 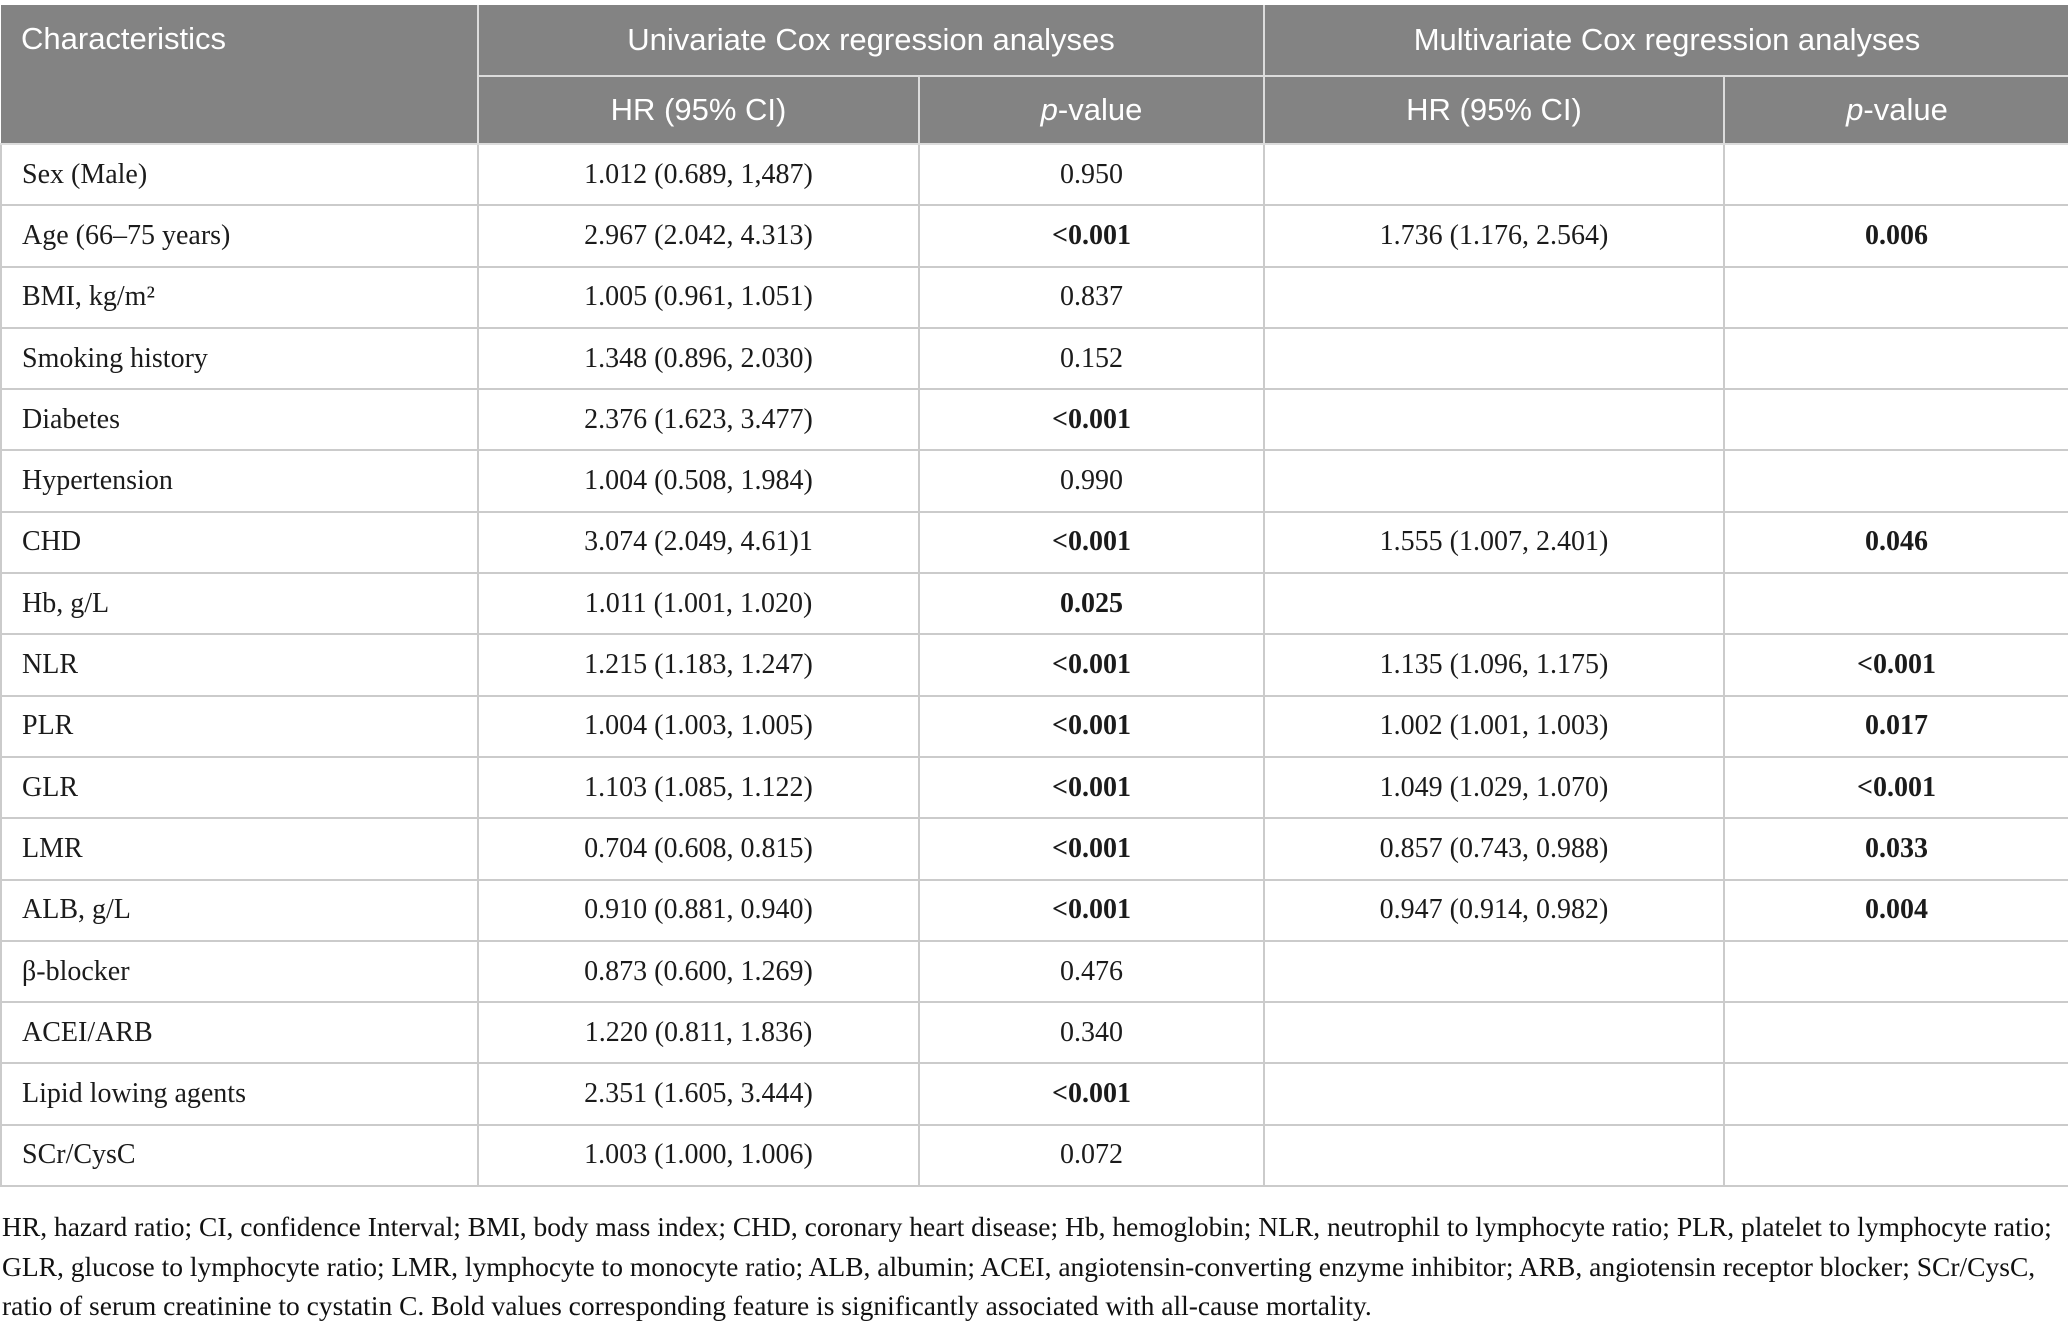 What do you see at coordinates (240, 75) in the screenshot?
I see `characteristics-header: Characteristics` at bounding box center [240, 75].